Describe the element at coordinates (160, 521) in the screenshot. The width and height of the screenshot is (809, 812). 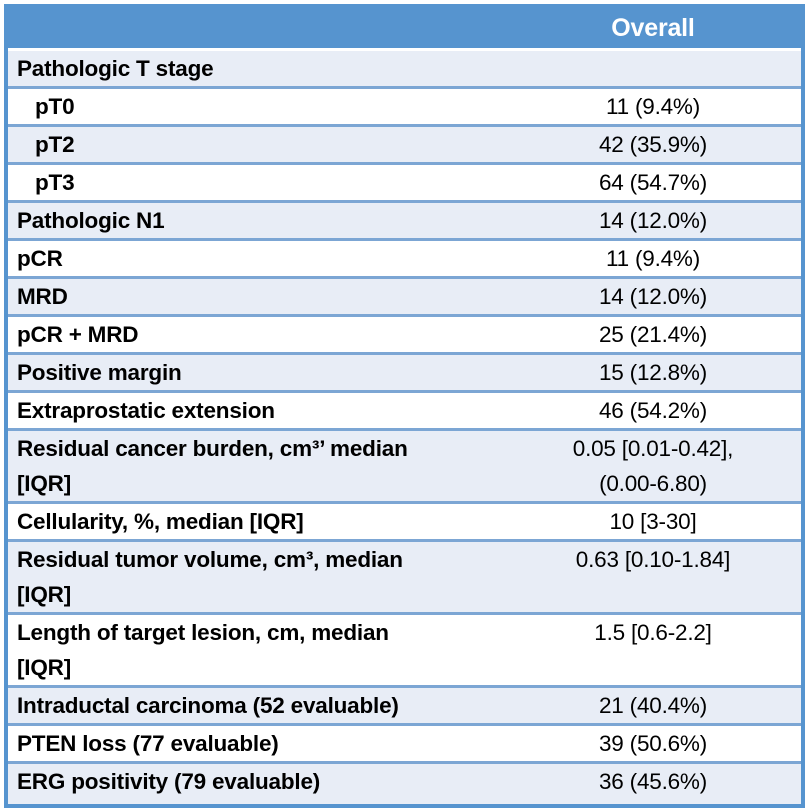
I see `row-label: Cellularity, %, median [IQR]` at that location.